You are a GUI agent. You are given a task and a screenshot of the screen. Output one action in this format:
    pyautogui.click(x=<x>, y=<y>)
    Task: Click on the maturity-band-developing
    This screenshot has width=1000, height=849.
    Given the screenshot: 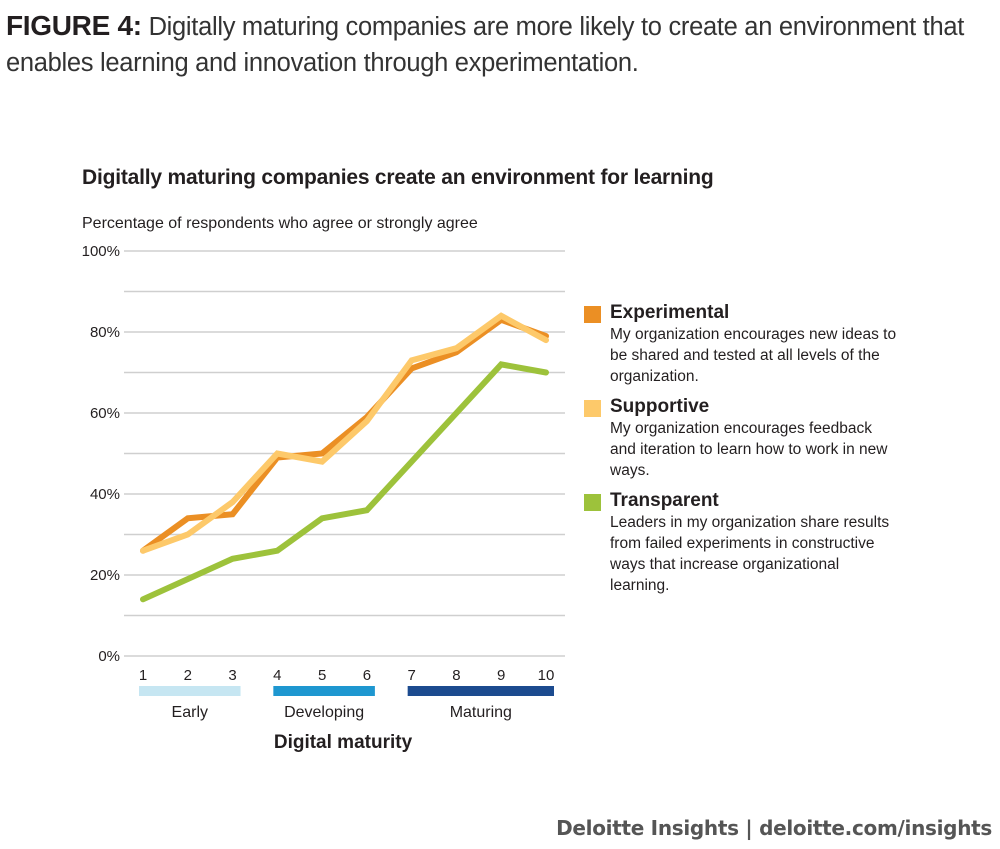 What is the action you would take?
    pyautogui.click(x=324, y=691)
    